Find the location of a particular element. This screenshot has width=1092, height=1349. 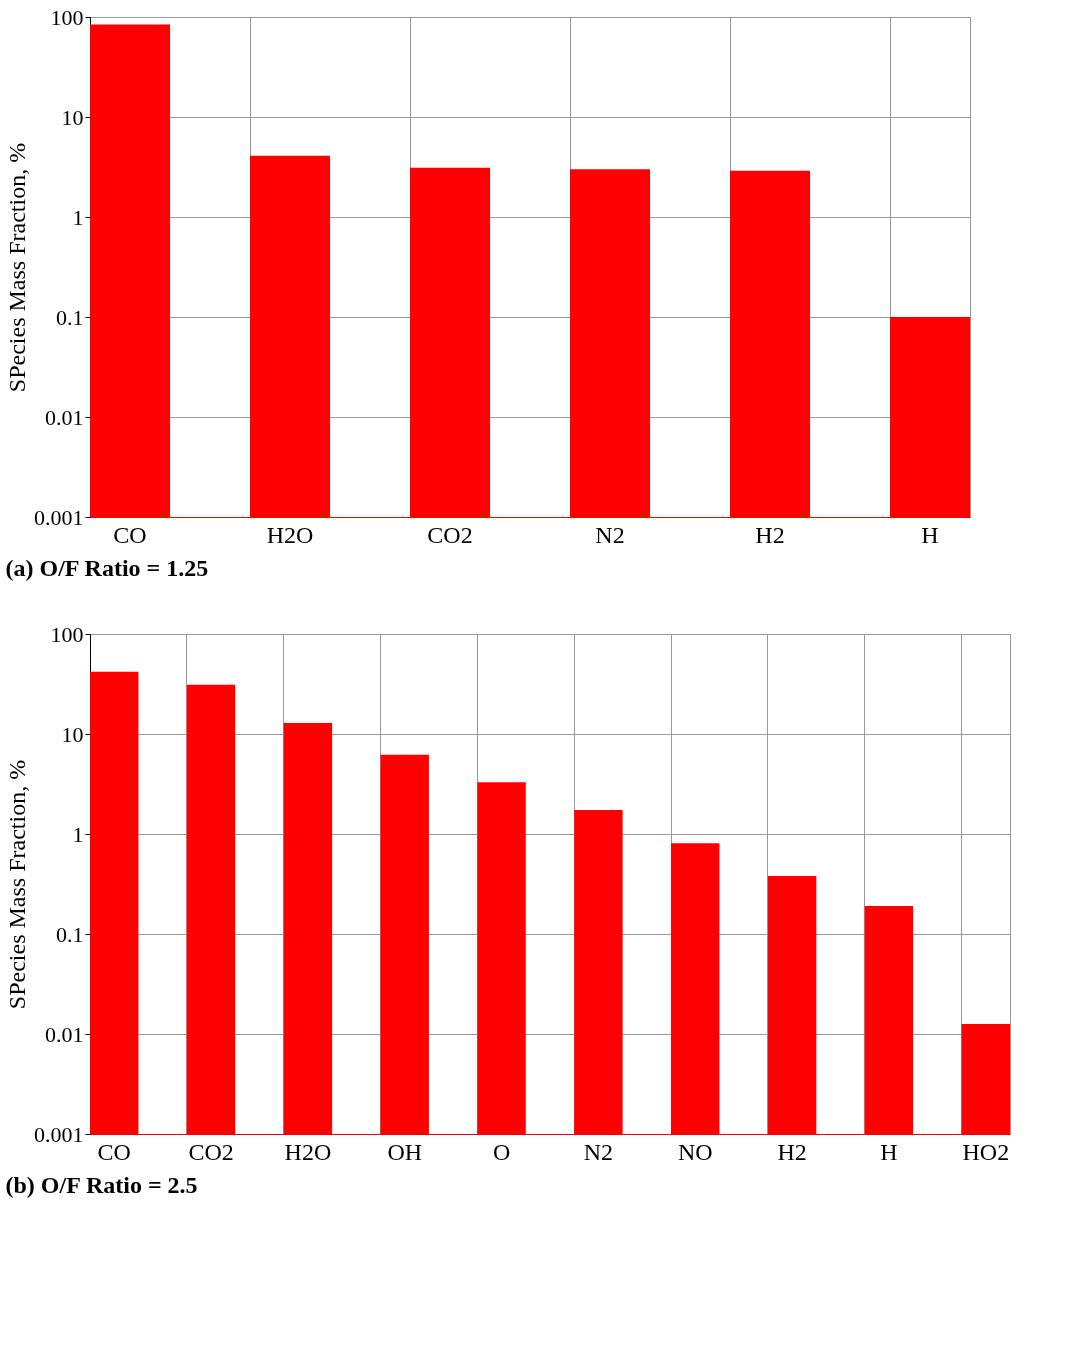

text: (a) O/F Ratio = 1.25 is located at coordinates (107, 568).